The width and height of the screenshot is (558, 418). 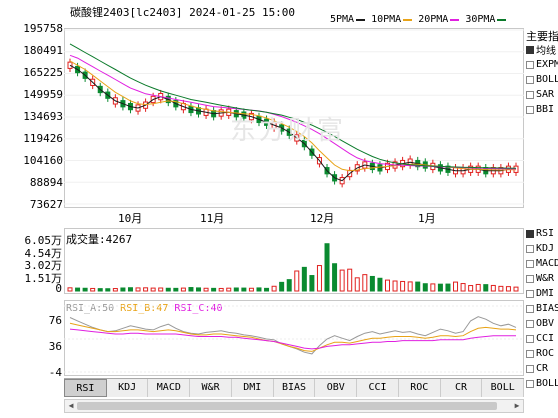 I want to click on price-tick-label: 119426, so click(x=43, y=138).